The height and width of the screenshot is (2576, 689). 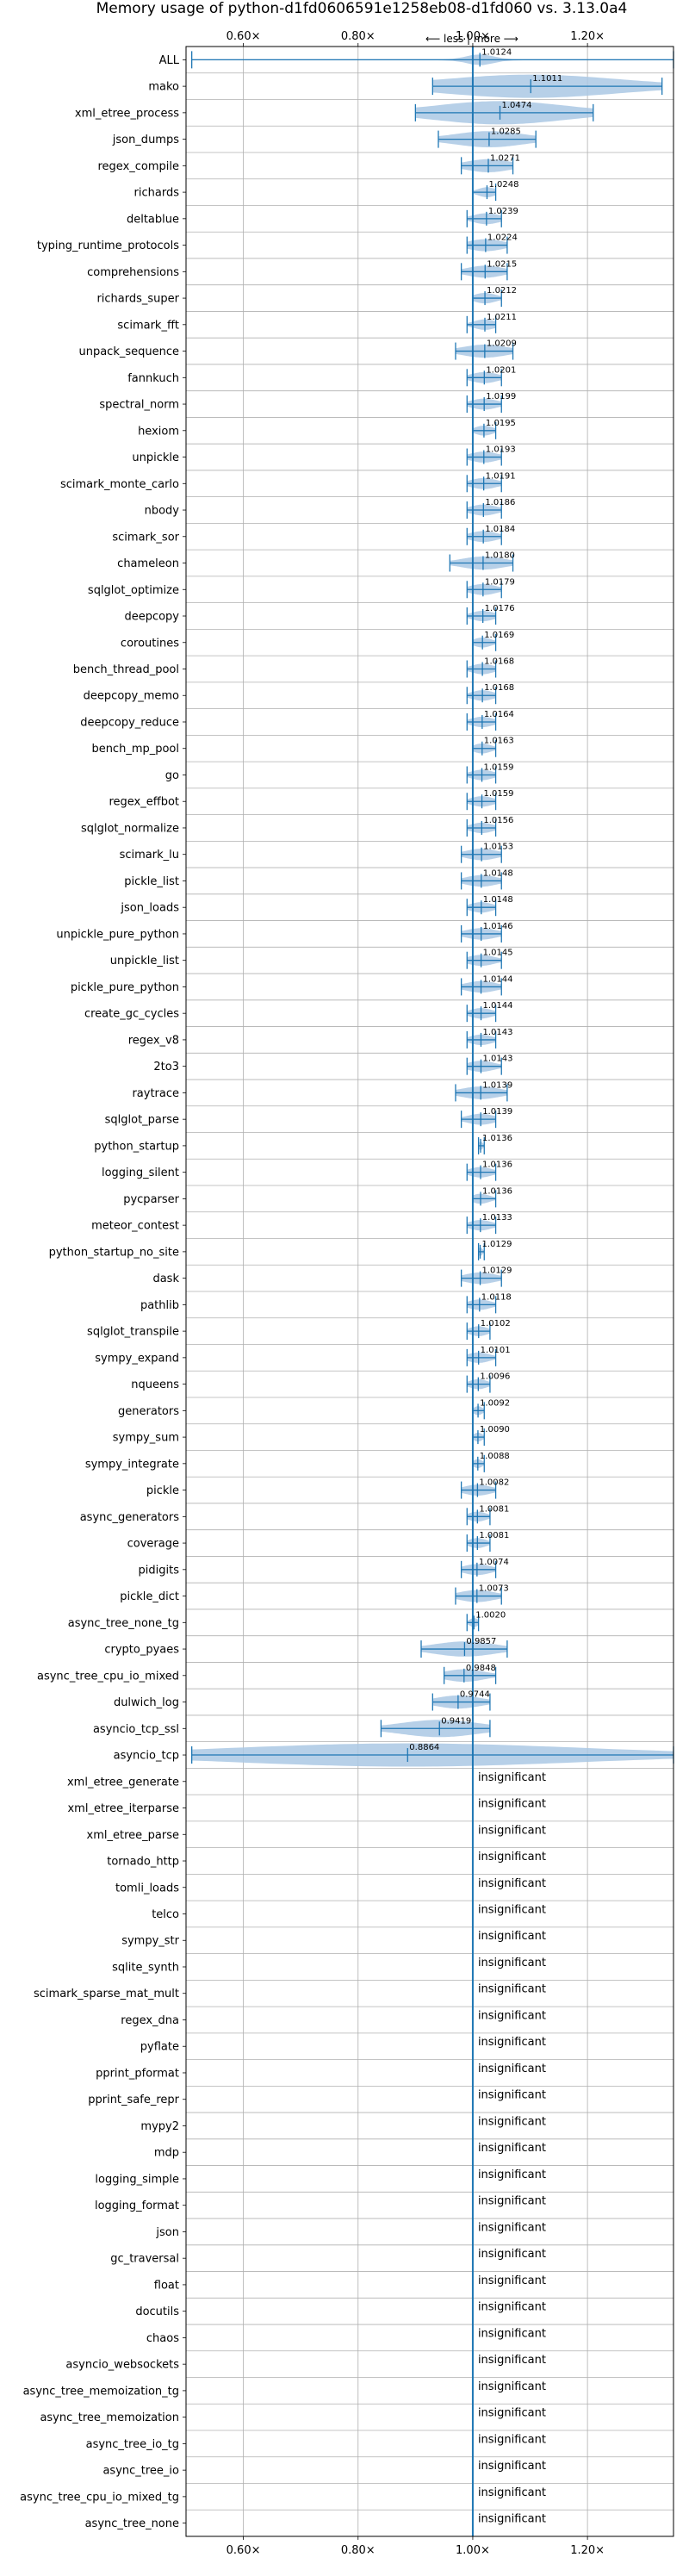 What do you see at coordinates (358, 2550) in the screenshot?
I see `x-tick-label-bottom: 0.80×` at bounding box center [358, 2550].